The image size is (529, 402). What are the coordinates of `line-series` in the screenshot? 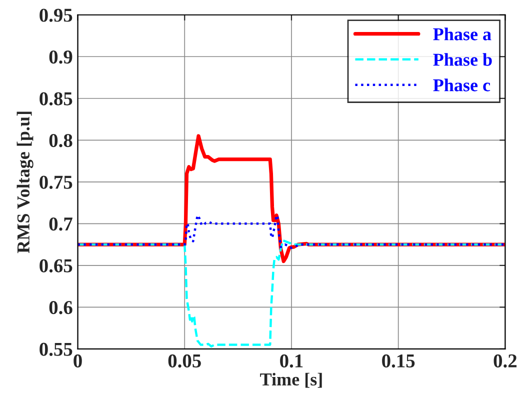 It's located at (292, 231).